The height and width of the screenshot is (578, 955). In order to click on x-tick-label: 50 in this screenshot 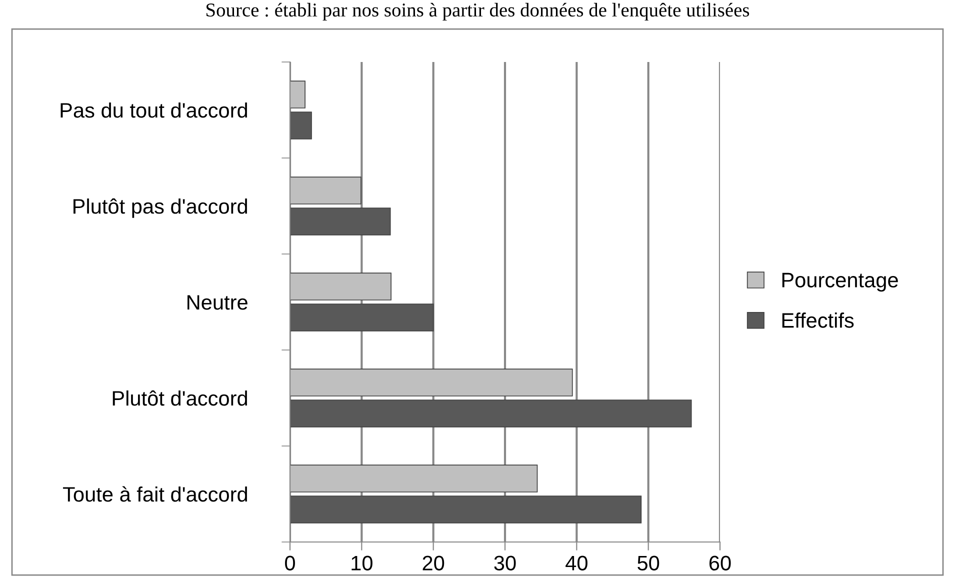, I will do `click(649, 563)`.